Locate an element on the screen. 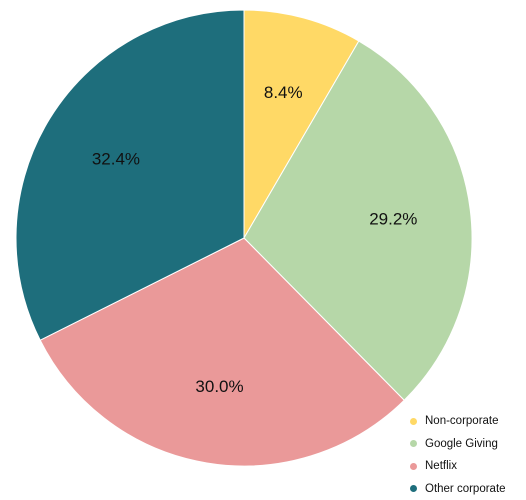 This screenshot has width=526, height=500. legend-item-netflix: Netflix is located at coordinates (468, 466).